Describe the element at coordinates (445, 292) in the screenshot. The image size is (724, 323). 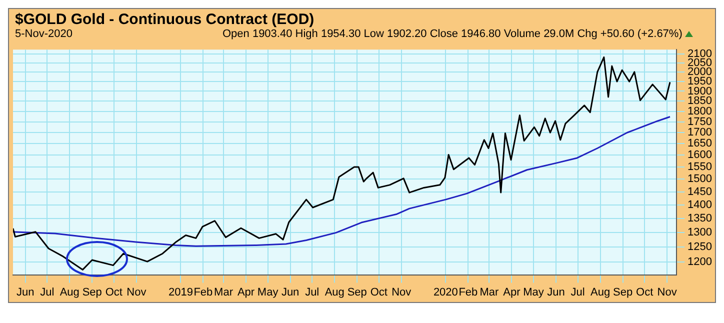
I see `x-tick-label: 2020` at that location.